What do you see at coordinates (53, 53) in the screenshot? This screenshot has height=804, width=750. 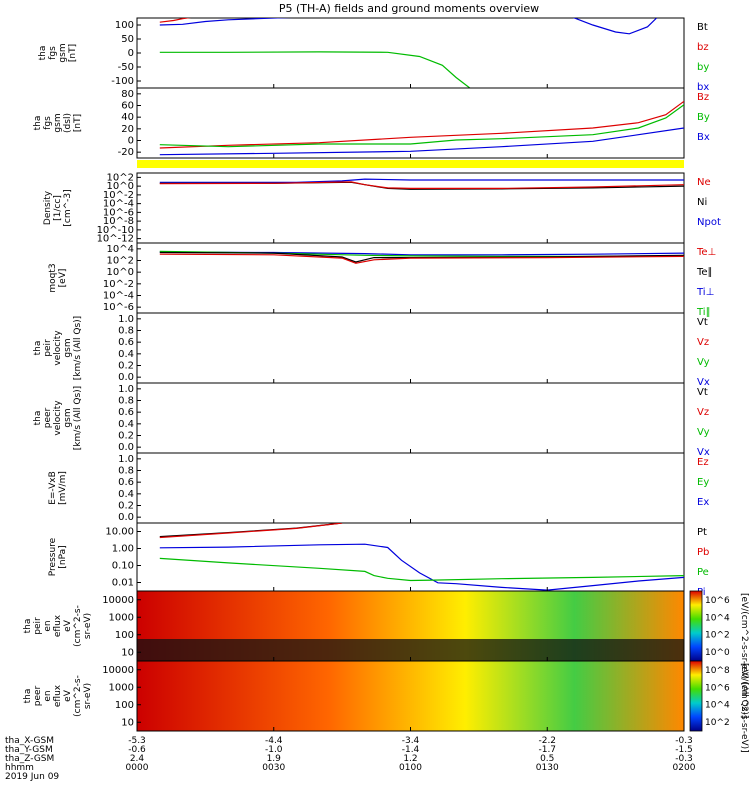 I see `y-axis-label: fgs` at bounding box center [53, 53].